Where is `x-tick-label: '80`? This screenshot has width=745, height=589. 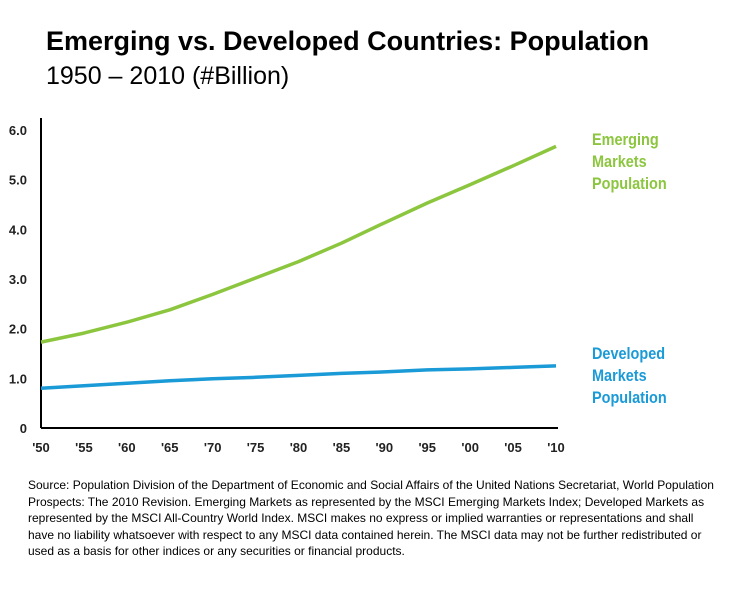
x-tick-label: '80 is located at coordinates (299, 447).